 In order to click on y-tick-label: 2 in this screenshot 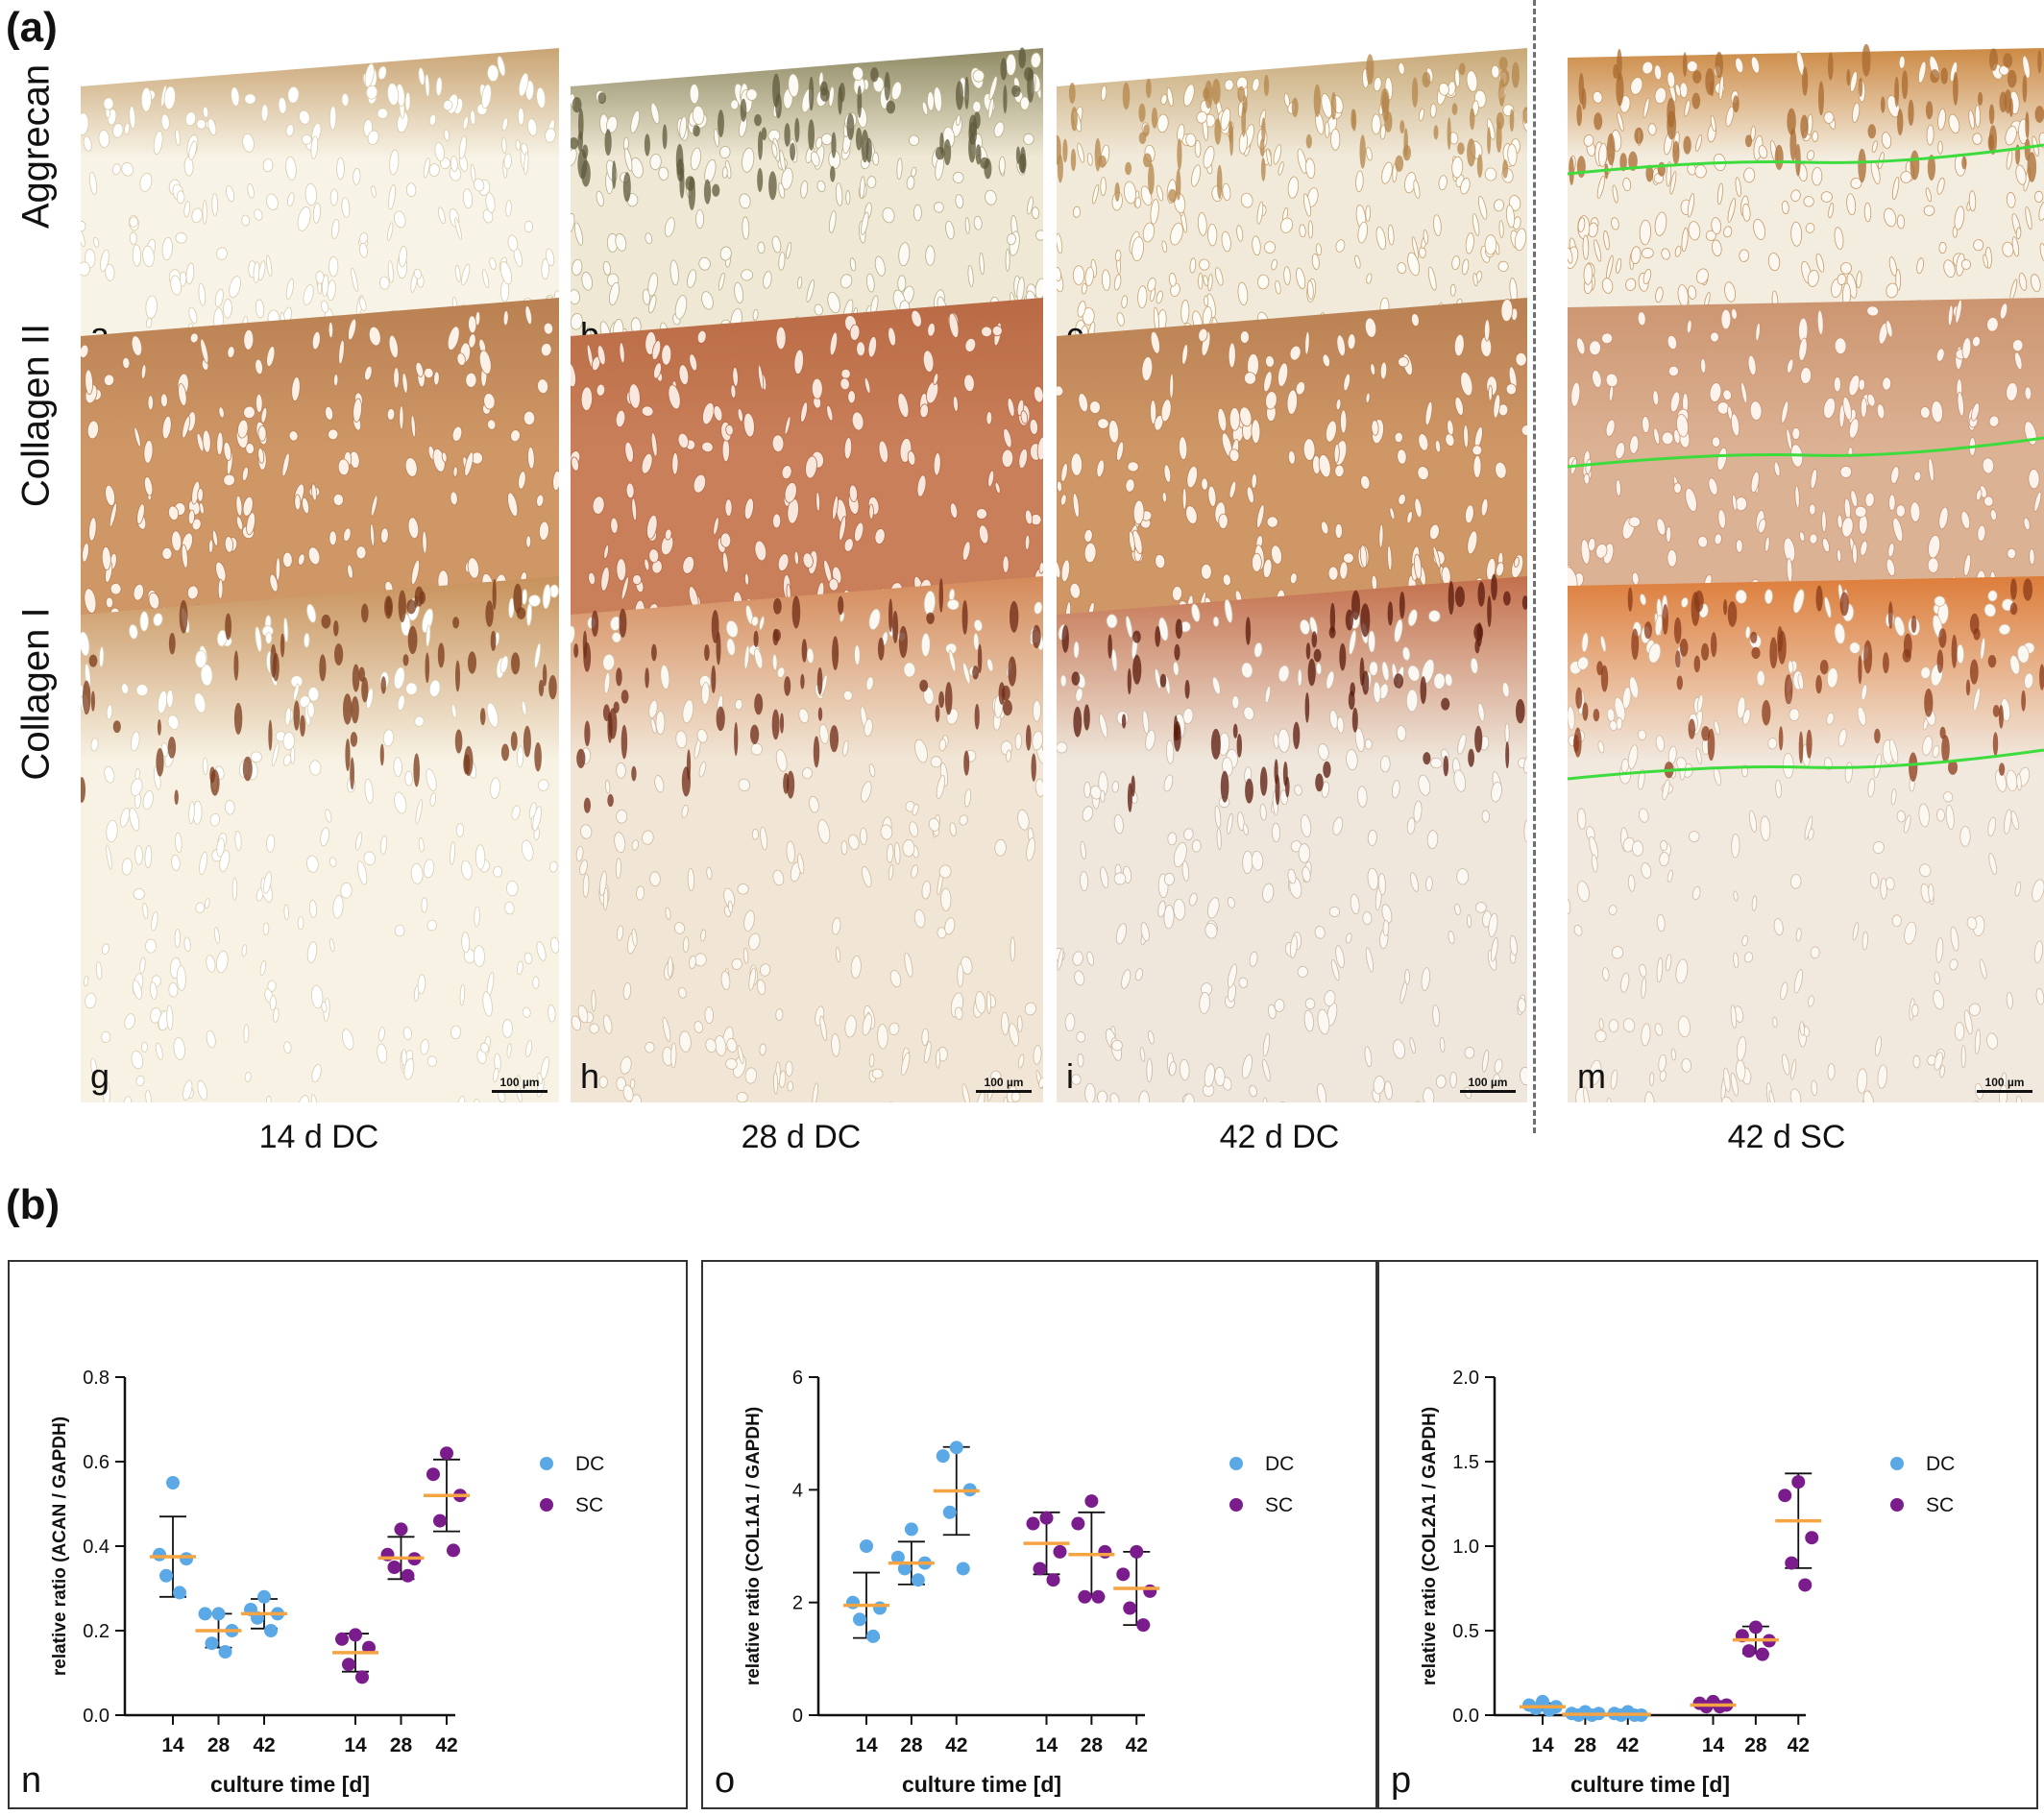, I will do `click(797, 1603)`.